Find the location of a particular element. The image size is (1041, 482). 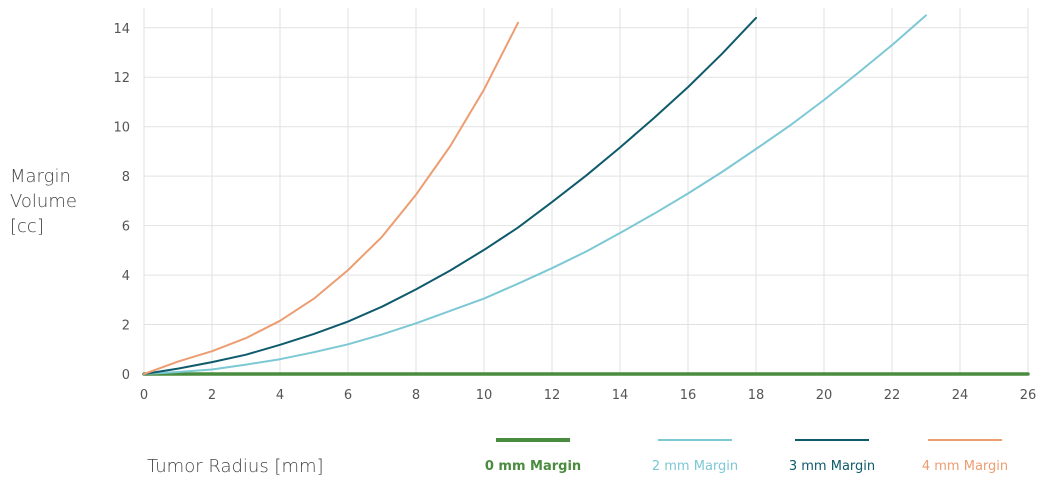

x-tick-label: 26 is located at coordinates (1028, 395).